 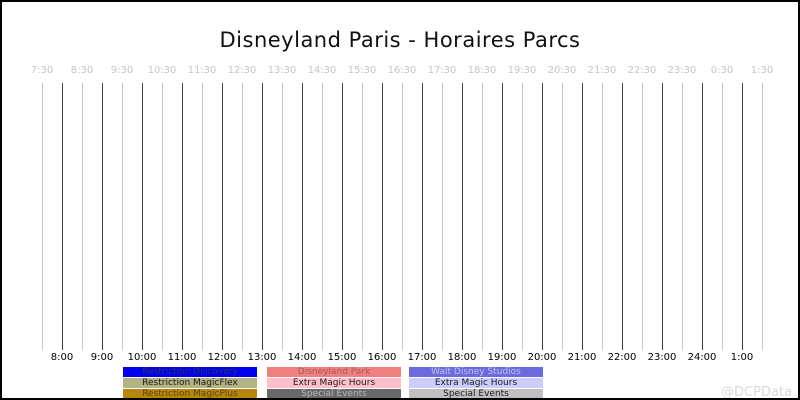 I want to click on axis-tick-bottom: 13:00, so click(x=262, y=357).